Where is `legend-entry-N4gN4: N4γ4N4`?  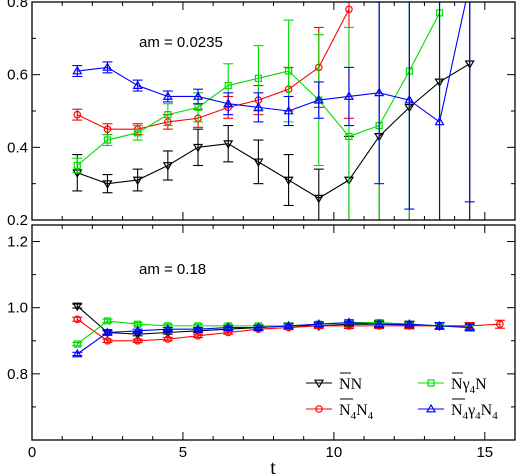 legend-entry-N4gN4: N4γ4N4 is located at coordinates (458, 410).